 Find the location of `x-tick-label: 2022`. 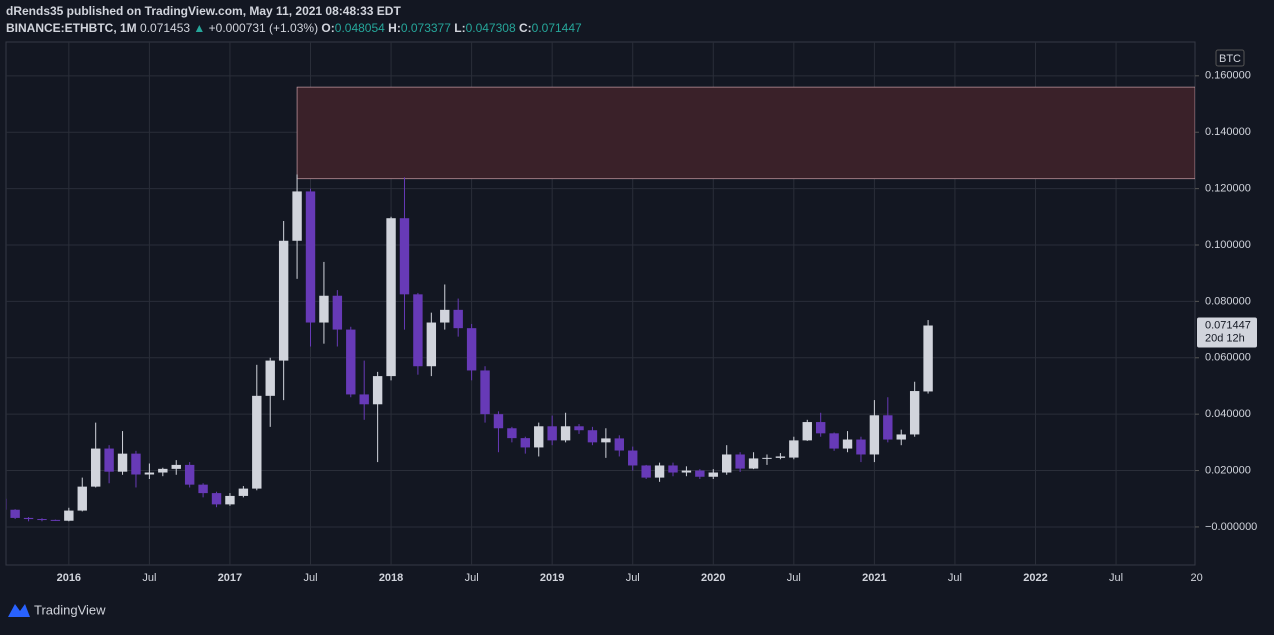

x-tick-label: 2022 is located at coordinates (1035, 578).